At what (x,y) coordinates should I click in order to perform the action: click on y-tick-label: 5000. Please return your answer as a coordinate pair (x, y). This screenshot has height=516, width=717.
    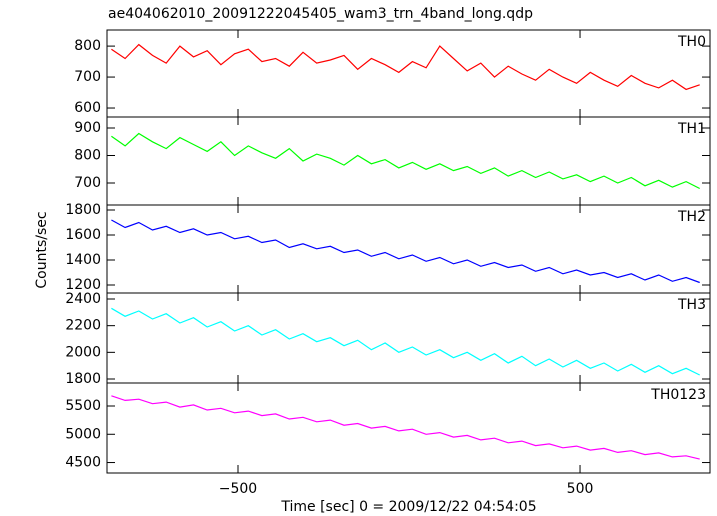
    Looking at the image, I should click on (83, 434).